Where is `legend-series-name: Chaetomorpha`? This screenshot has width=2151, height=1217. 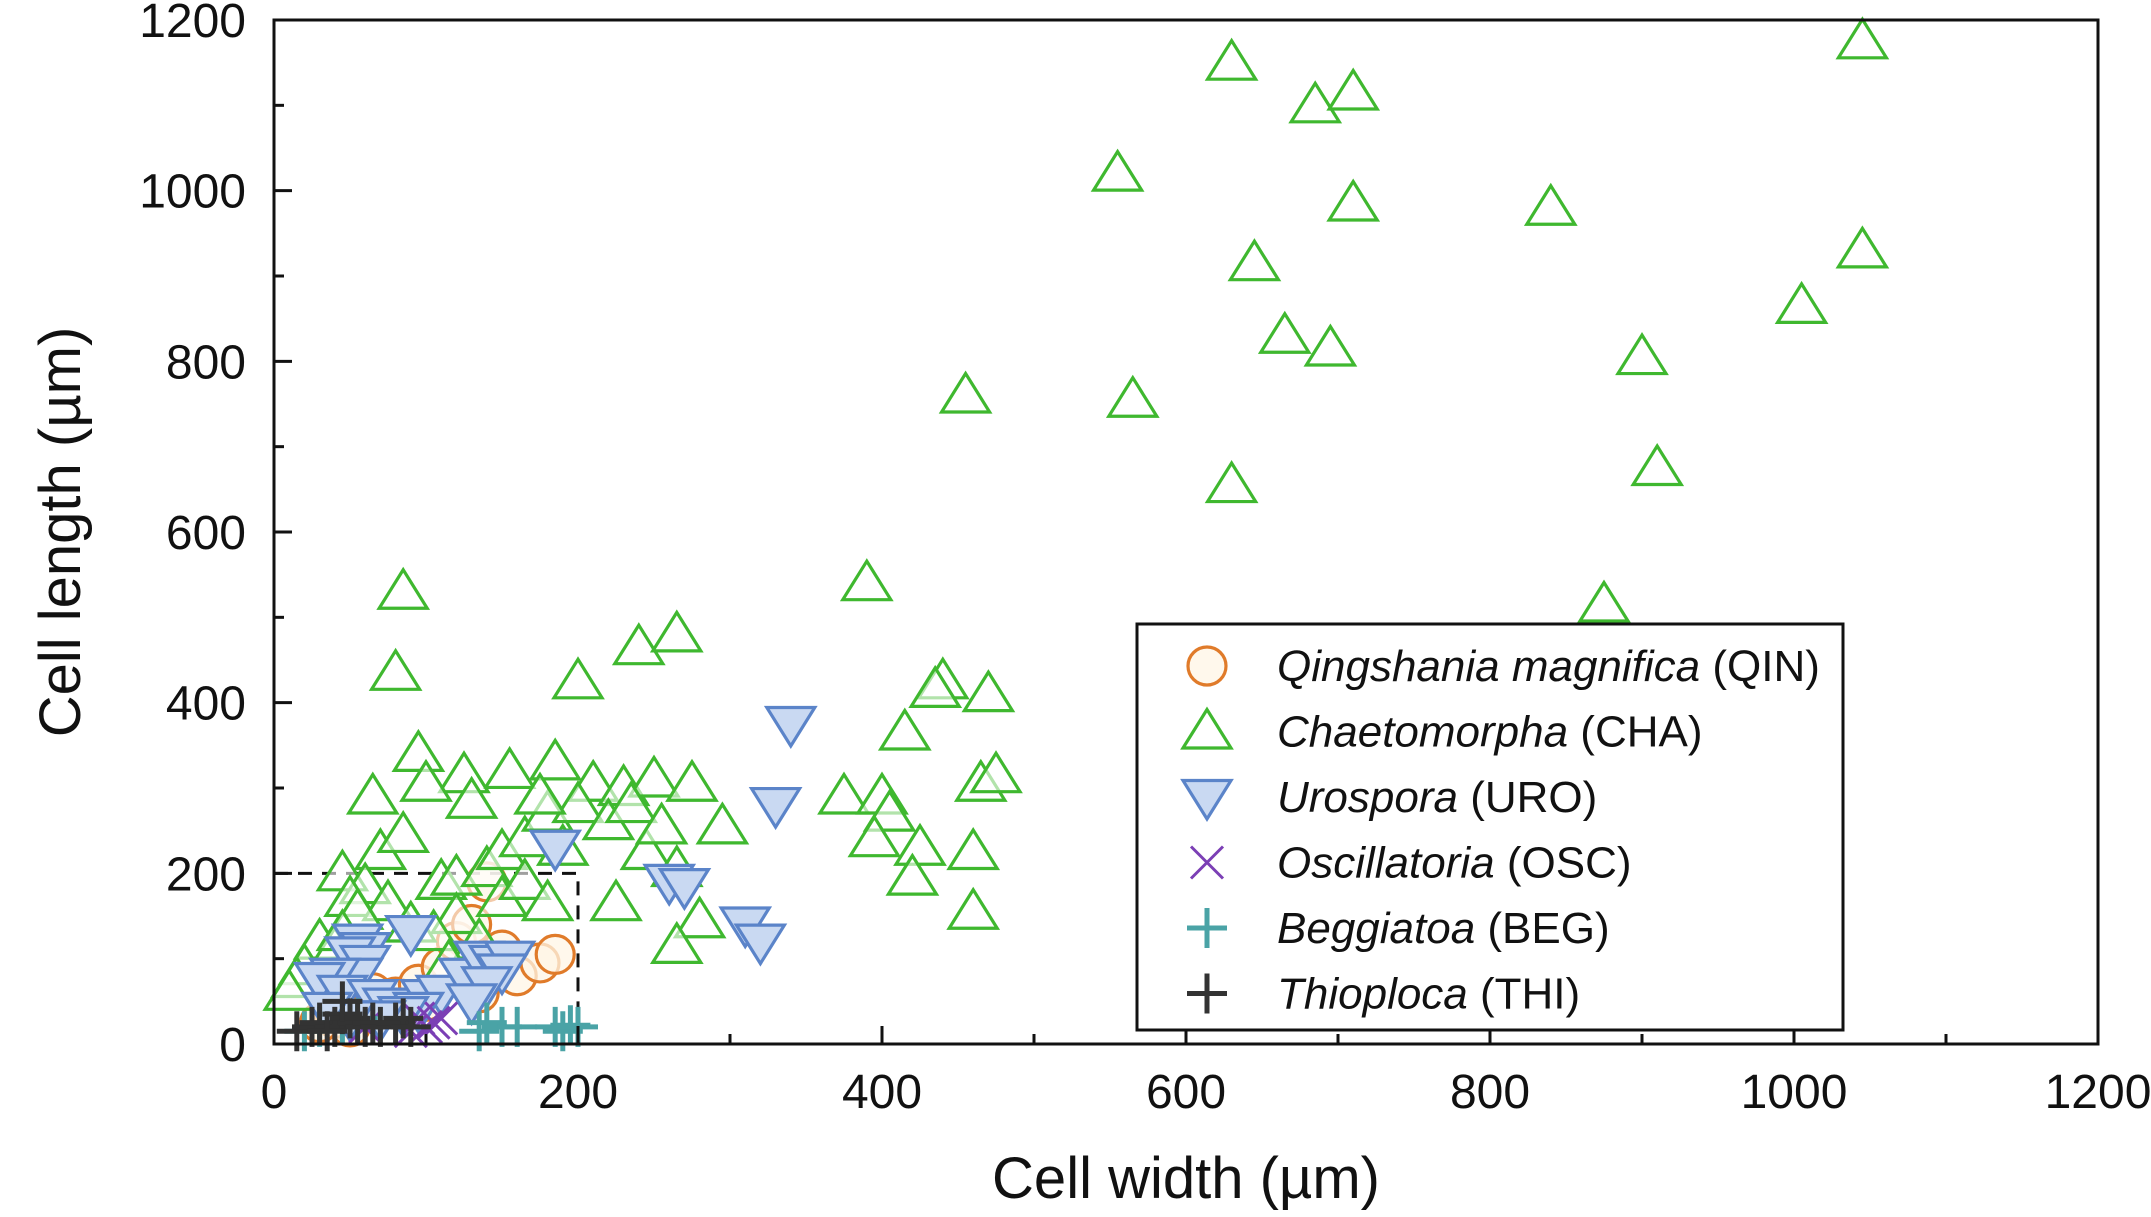 legend-series-name: Chaetomorpha is located at coordinates (1422, 732).